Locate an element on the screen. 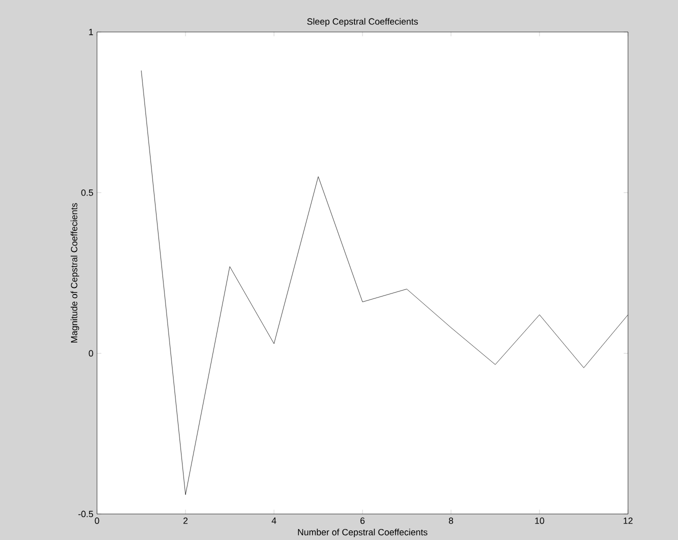  y-tick-label: 0.5 is located at coordinates (87, 192).